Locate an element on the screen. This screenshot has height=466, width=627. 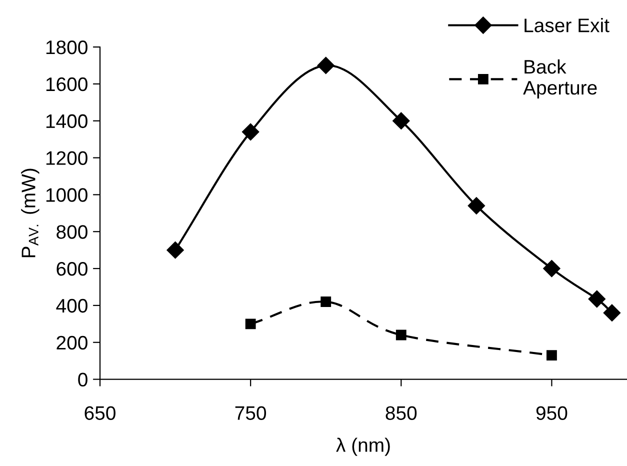
y-tick-label: 1600 is located at coordinates (67, 84).